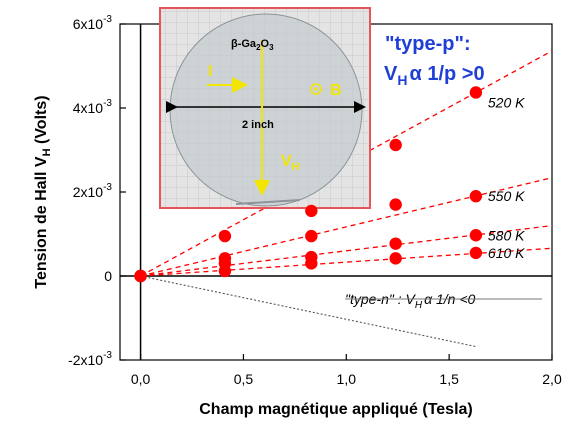 This screenshot has width=580, height=444. What do you see at coordinates (506, 253) in the screenshot?
I see `series-label: 610 K` at bounding box center [506, 253].